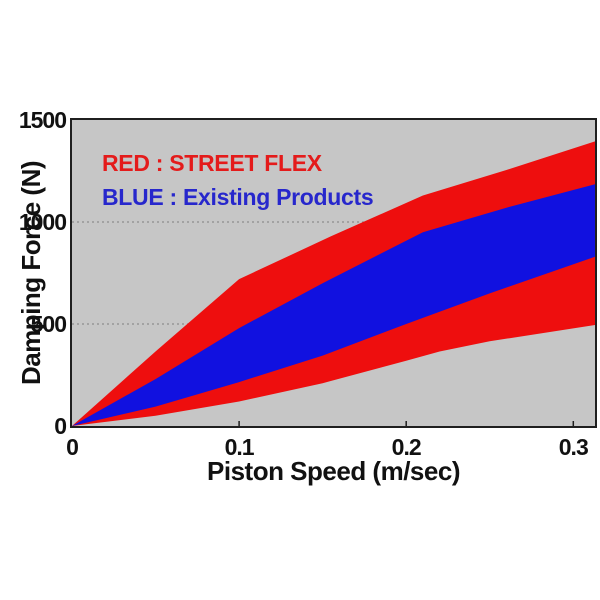  I want to click on x-tick-label-0.1: 0.1, so click(239, 447).